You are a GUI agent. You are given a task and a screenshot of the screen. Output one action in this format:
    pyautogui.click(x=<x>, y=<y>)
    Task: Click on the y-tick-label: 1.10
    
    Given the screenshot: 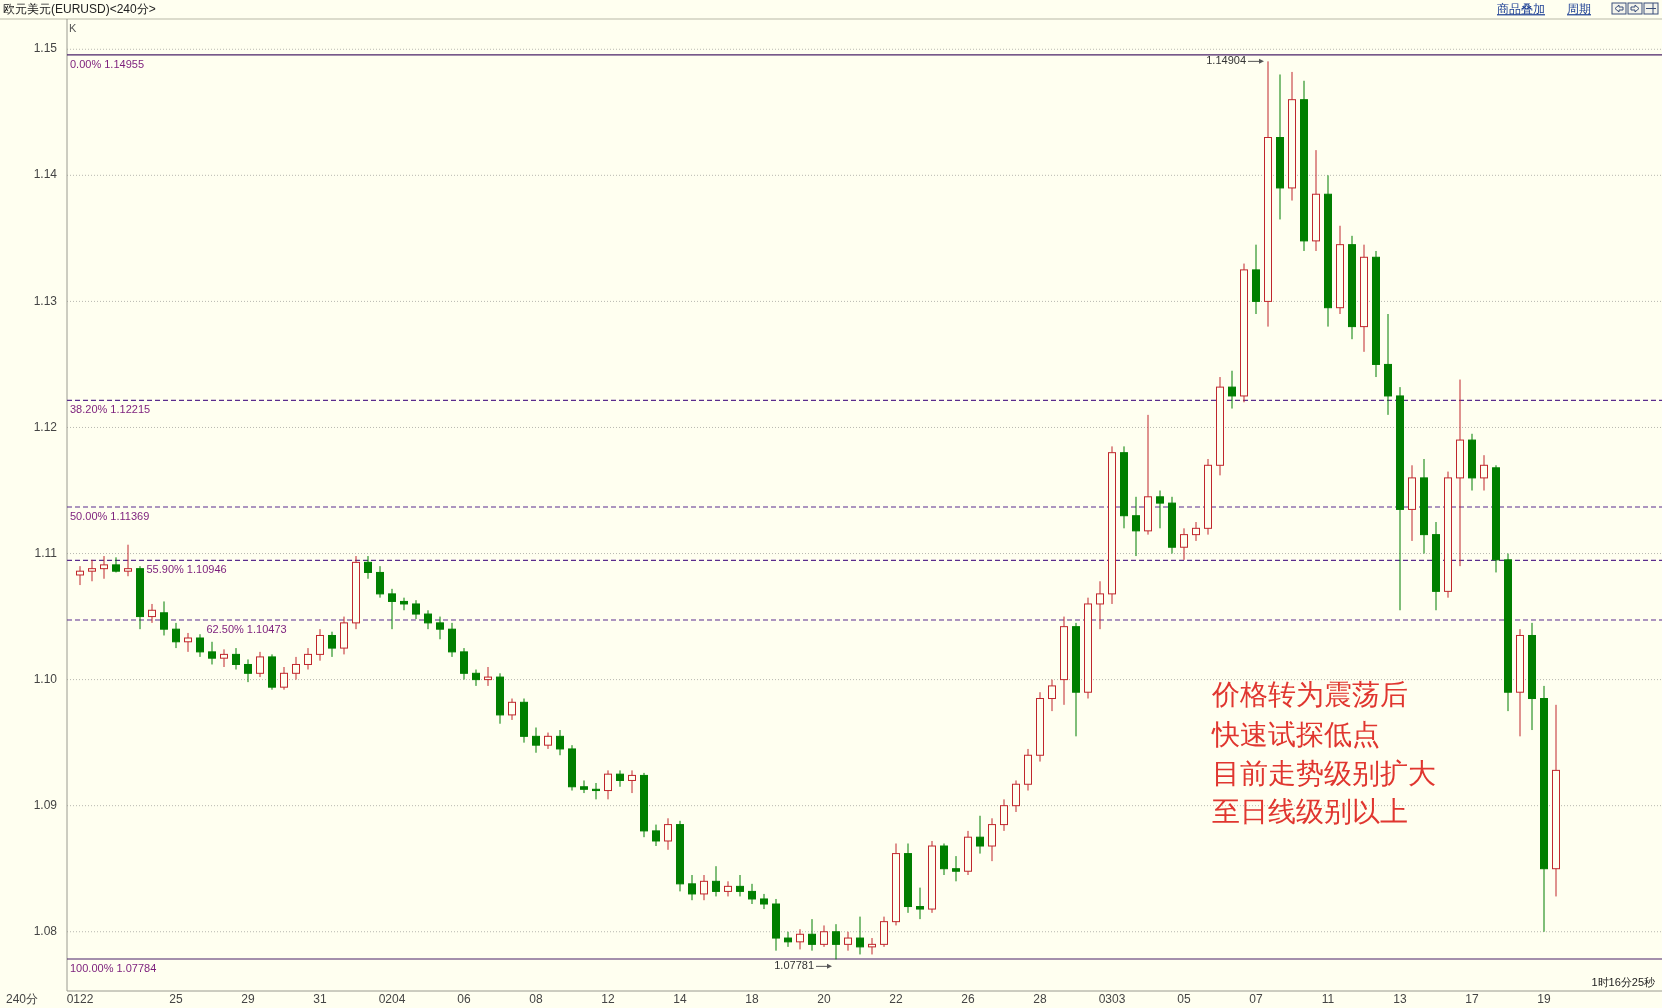 What is the action you would take?
    pyautogui.click(x=45, y=678)
    